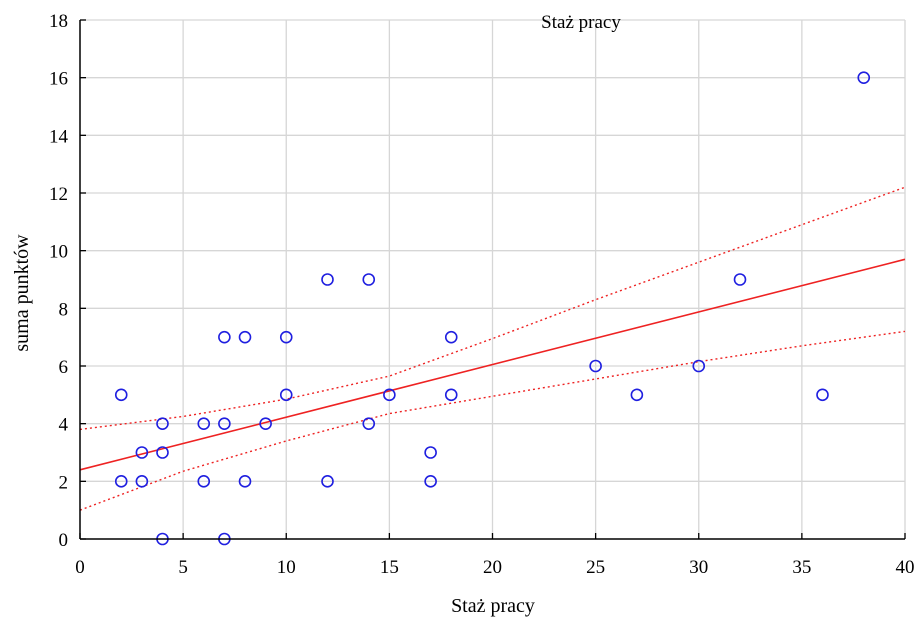 The height and width of the screenshot is (618, 920). I want to click on x-axis-title: Staż pracy, so click(493, 606).